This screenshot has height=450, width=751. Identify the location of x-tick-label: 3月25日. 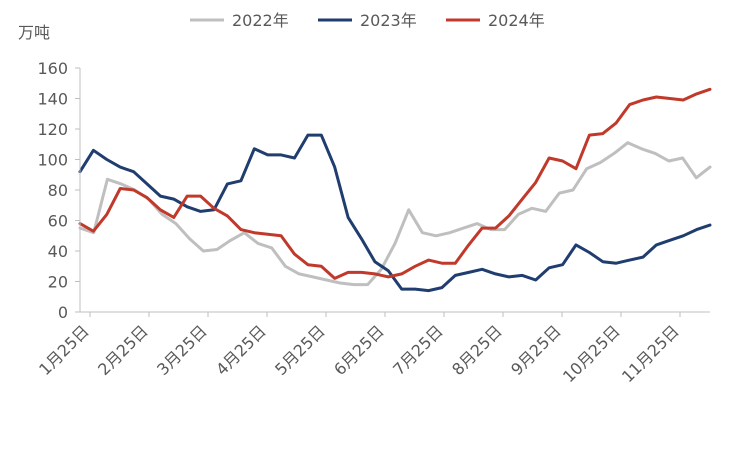
(182, 350).